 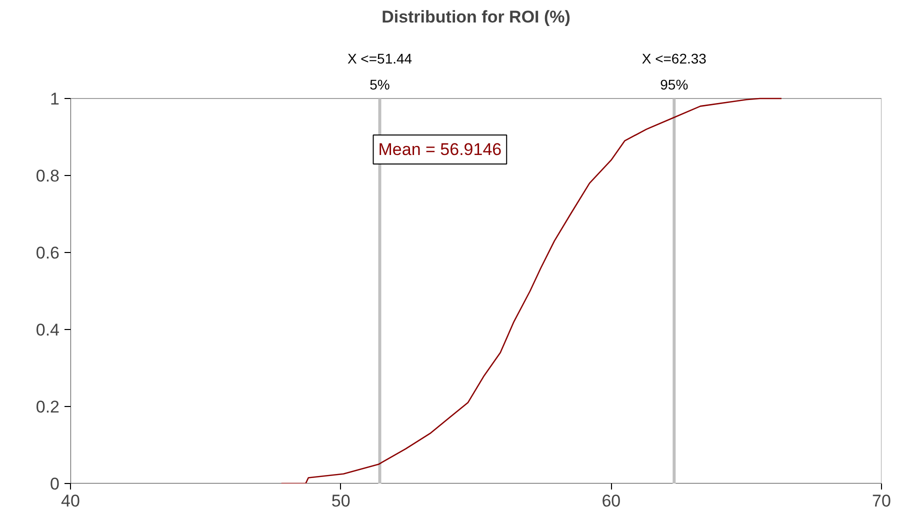 What do you see at coordinates (48, 252) in the screenshot?
I see `y-tick-label: 0.6` at bounding box center [48, 252].